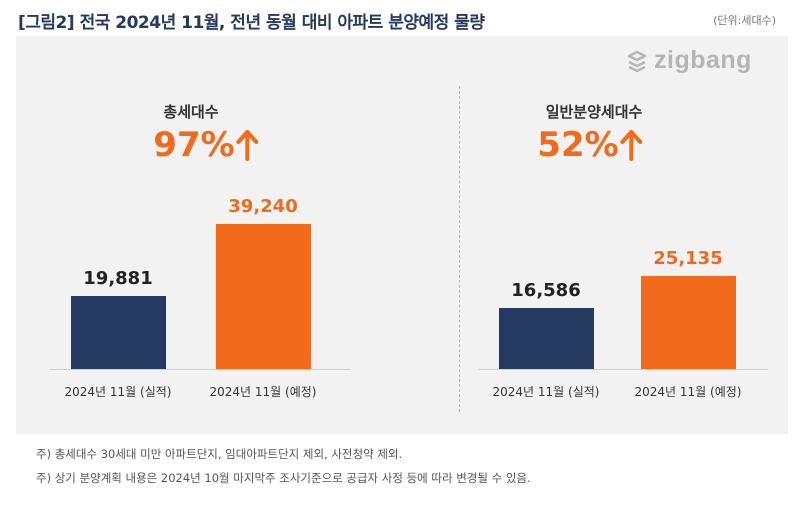 The height and width of the screenshot is (505, 800). What do you see at coordinates (623, 369) in the screenshot?
I see `baseline-general` at bounding box center [623, 369].